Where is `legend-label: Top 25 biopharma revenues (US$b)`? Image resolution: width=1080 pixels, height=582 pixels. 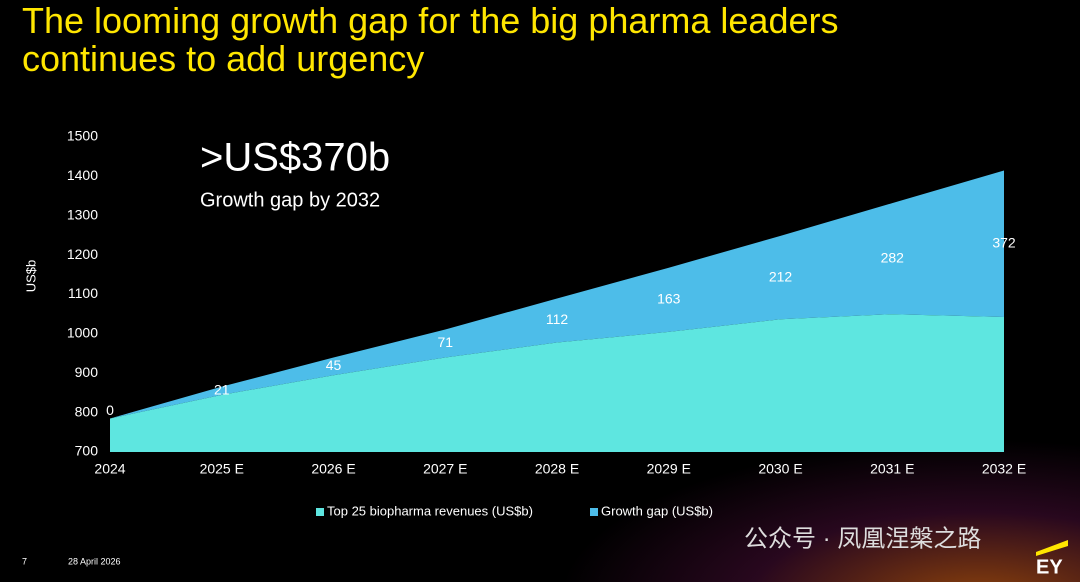
legend-label: Top 25 biopharma revenues (US$b) is located at coordinates (430, 510).